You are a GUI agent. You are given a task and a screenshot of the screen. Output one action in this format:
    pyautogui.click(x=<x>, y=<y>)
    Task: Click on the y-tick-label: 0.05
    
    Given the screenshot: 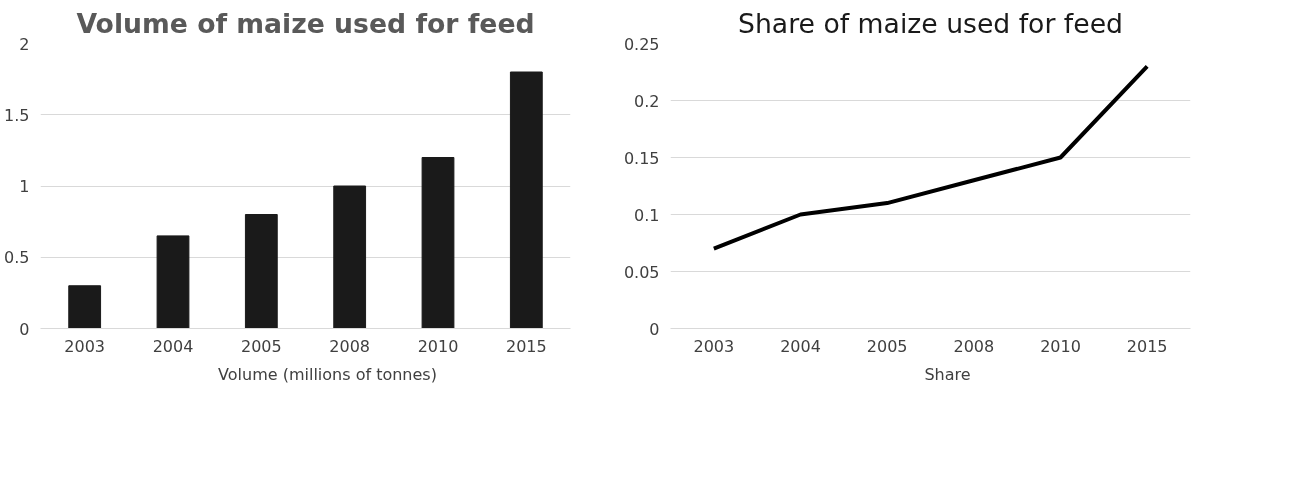 What is the action you would take?
    pyautogui.click(x=641, y=272)
    